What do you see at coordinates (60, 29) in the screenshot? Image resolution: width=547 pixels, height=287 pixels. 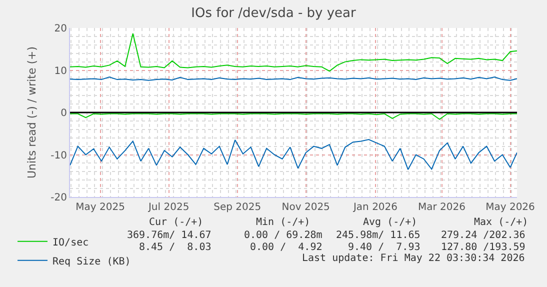 I see `y-tick-label: 20` at bounding box center [60, 29].